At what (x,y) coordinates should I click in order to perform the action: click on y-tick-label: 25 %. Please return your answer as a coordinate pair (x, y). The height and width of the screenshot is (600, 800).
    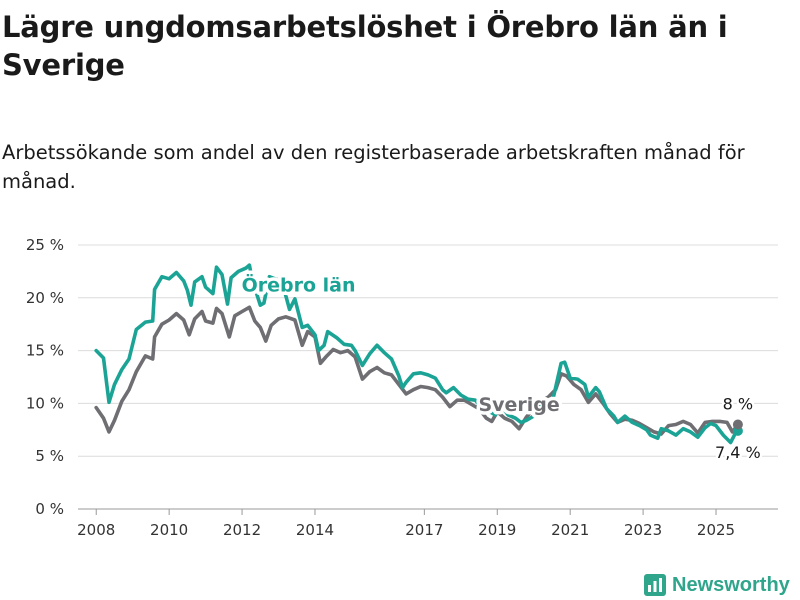
    Looking at the image, I should click on (45, 245).